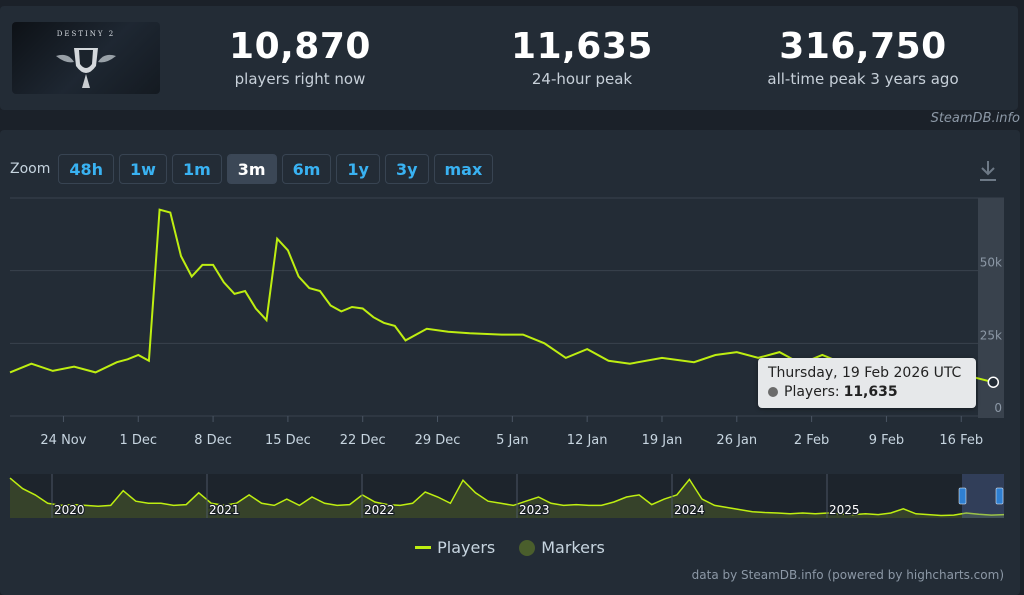 This screenshot has width=1024, height=595. I want to click on zoom-max-button: max, so click(463, 169).